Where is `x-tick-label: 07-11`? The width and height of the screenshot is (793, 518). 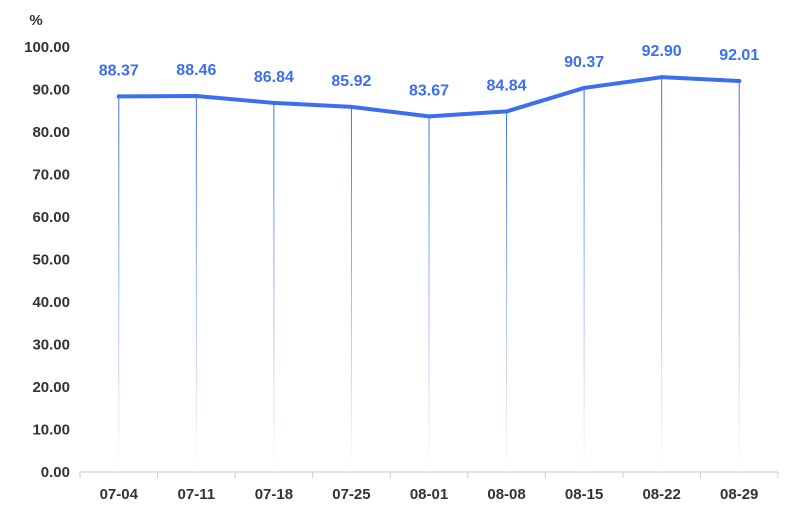
x-tick-label: 07-11 is located at coordinates (197, 494).